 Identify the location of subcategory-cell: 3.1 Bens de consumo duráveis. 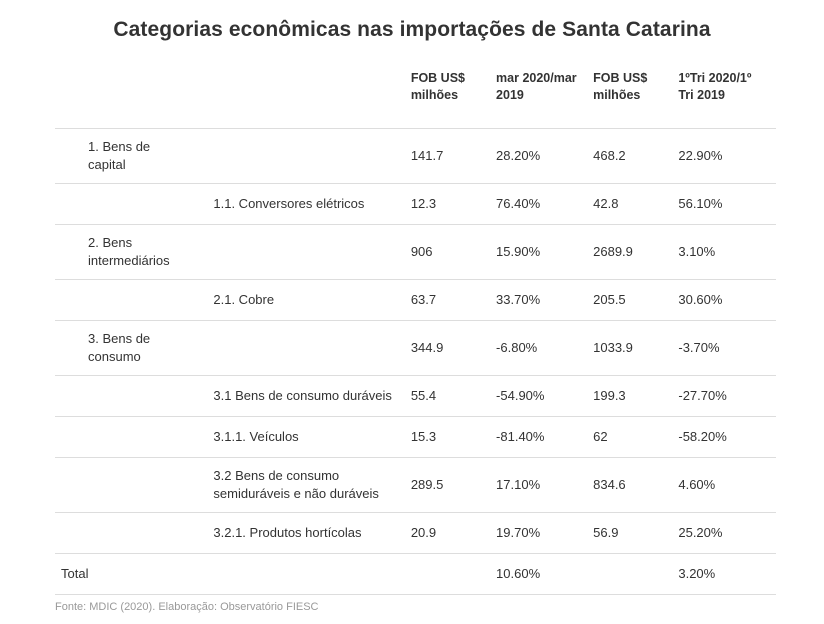
(299, 396).